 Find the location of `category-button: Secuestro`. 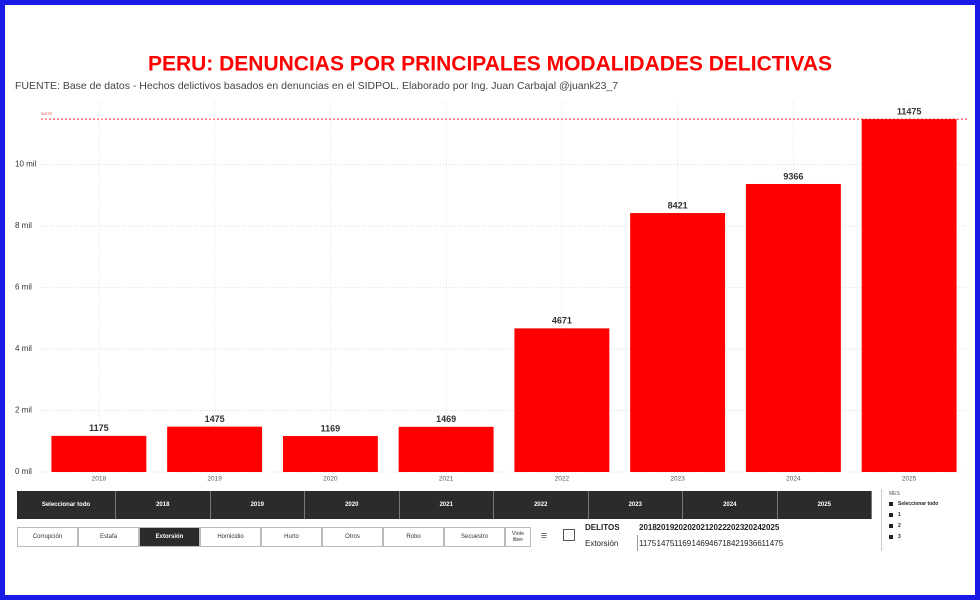

category-button: Secuestro is located at coordinates (474, 537).